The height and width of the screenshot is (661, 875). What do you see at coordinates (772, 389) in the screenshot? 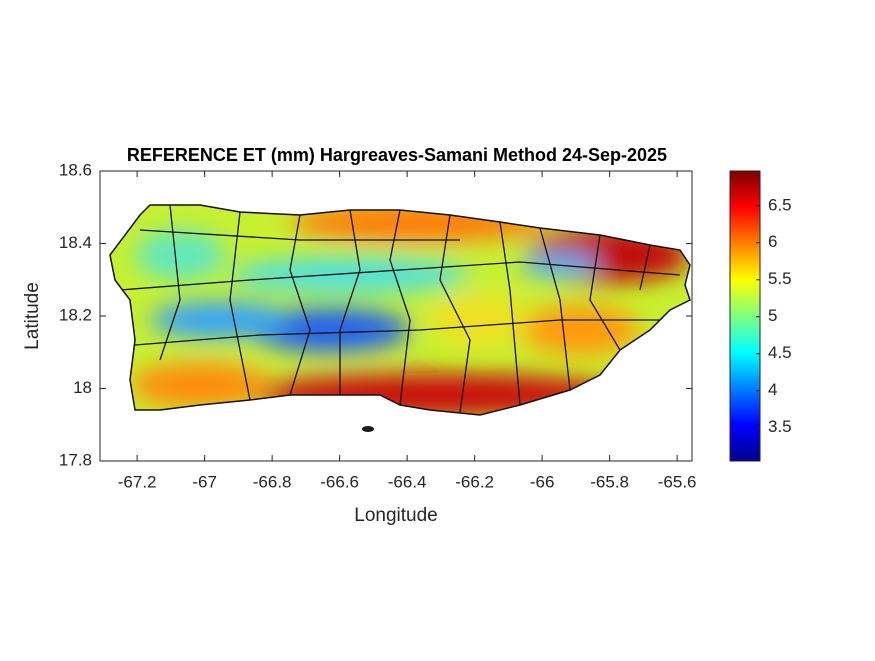
I see `colorbar-tick-label: 4` at bounding box center [772, 389].